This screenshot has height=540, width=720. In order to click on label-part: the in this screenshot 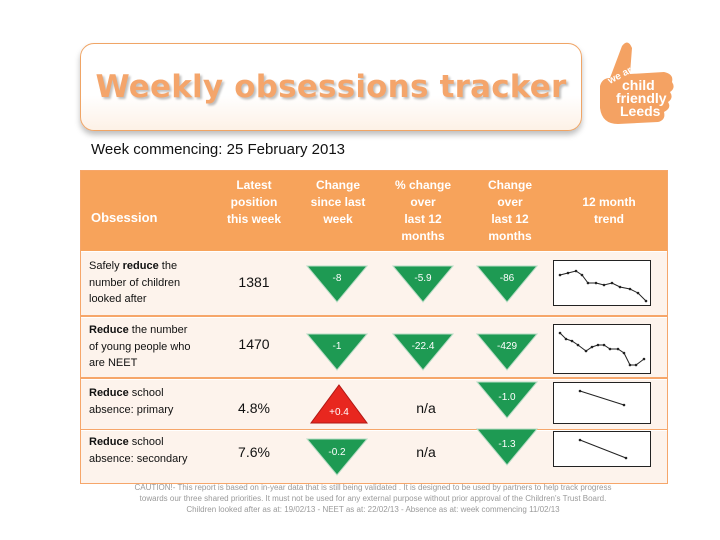, I will do `click(168, 266)`.